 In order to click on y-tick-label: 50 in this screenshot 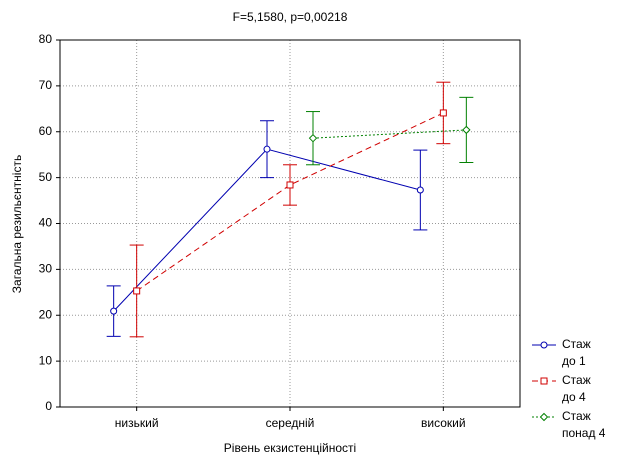, I will do `click(46, 177)`.